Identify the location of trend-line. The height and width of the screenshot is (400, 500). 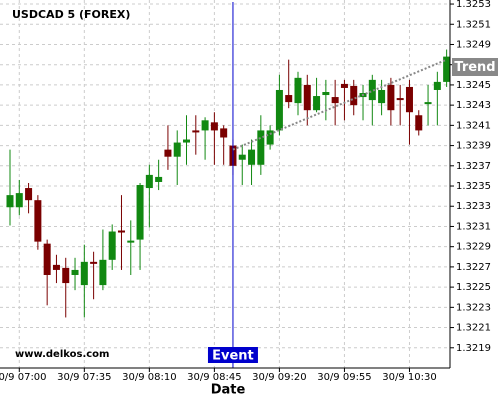
(340, 104).